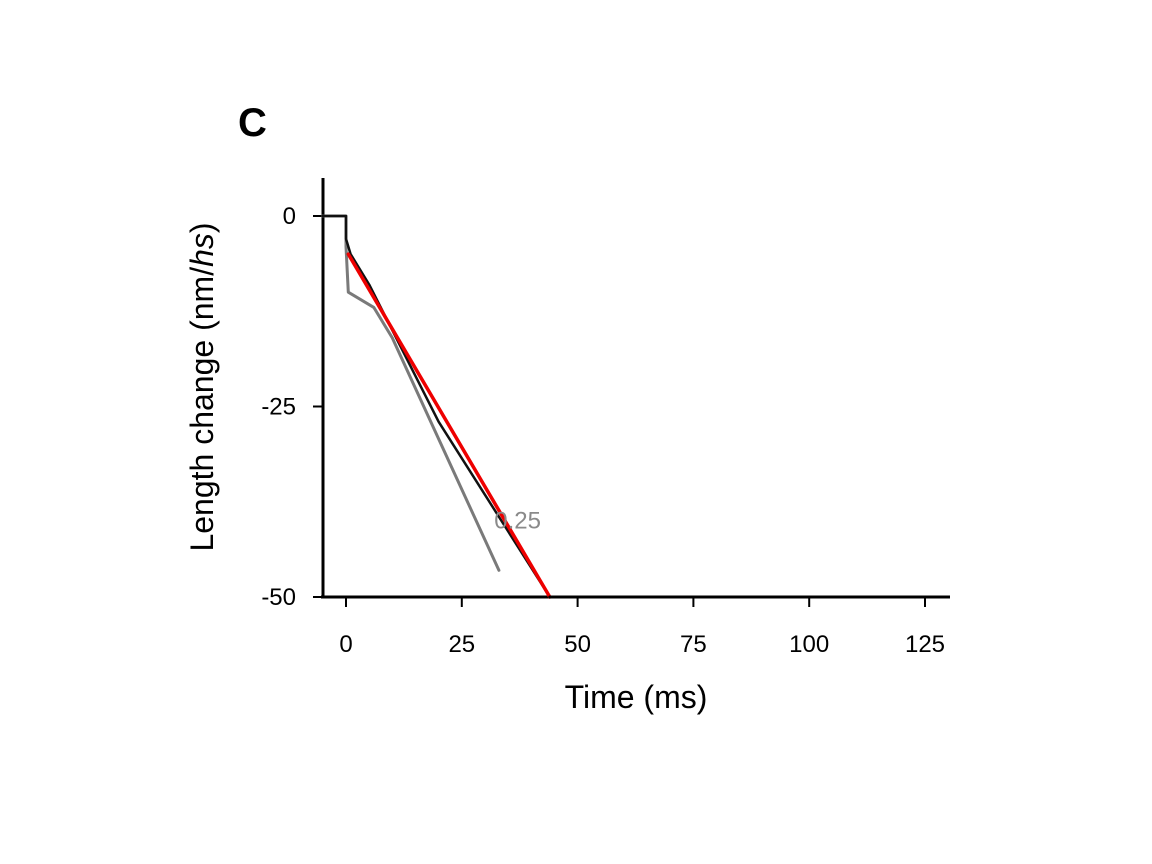  I want to click on y-axis-title-prefix: Length change (nm/, so click(202, 409).